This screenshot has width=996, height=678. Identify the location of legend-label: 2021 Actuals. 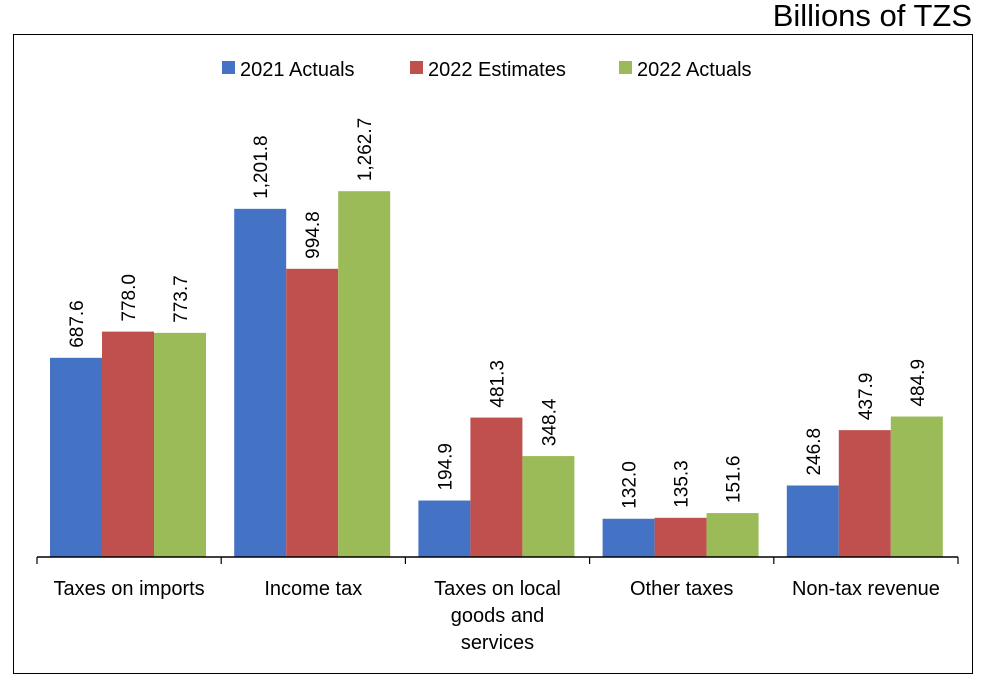
(297, 70).